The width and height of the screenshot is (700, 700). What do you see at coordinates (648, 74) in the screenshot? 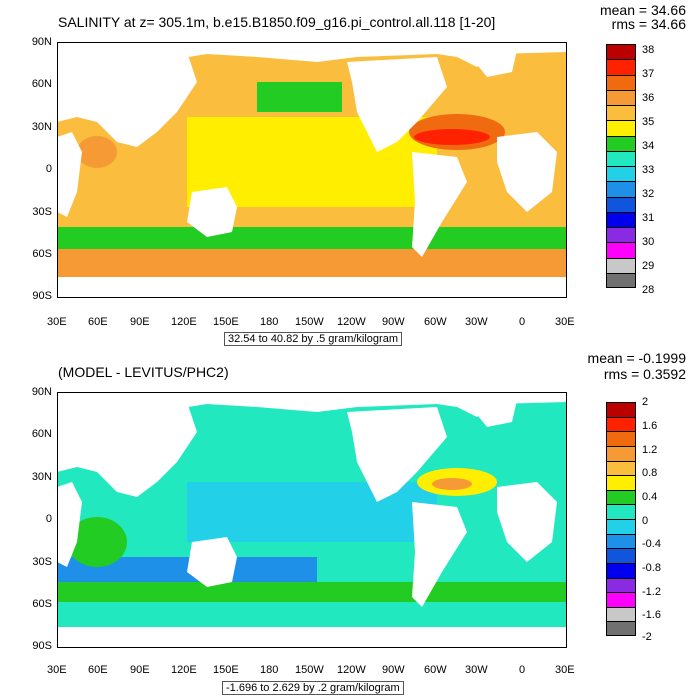
I see `colorbar-label: 37` at bounding box center [648, 74].